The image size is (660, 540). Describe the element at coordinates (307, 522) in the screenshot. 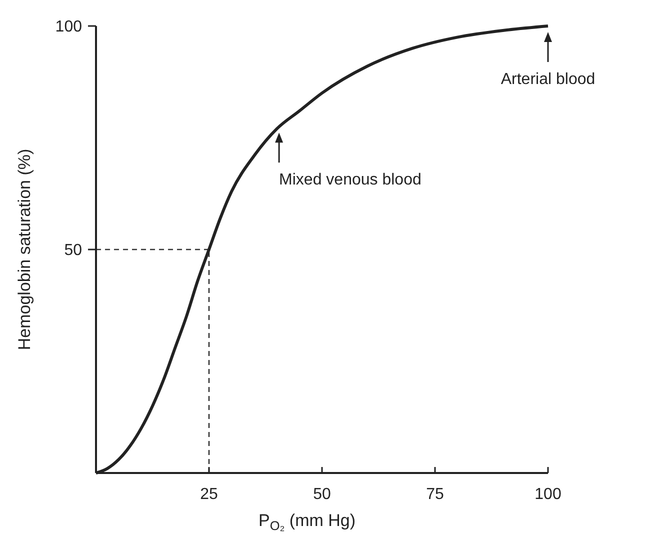

I see `x-axis-title: P$_{O₂}$ (mm Hg)` at that location.